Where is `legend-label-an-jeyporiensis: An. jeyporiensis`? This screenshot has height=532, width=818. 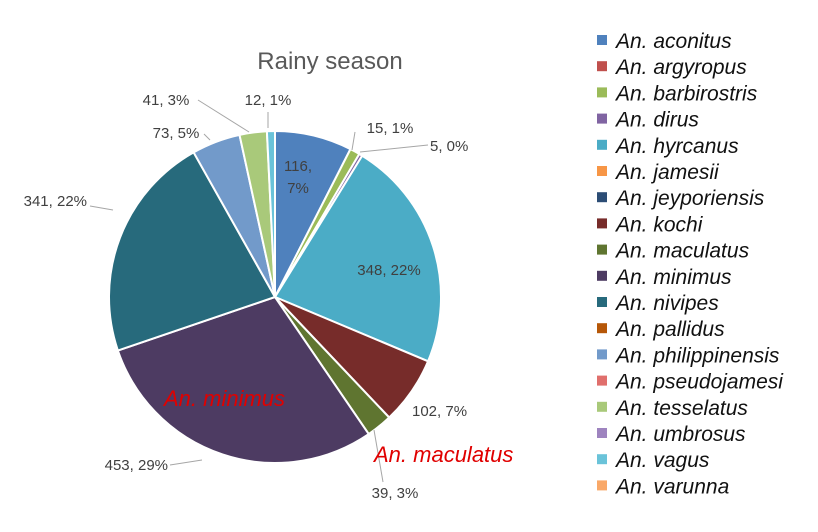
legend-label-an-jeyporiensis: An. jeyporiensis is located at coordinates (689, 198).